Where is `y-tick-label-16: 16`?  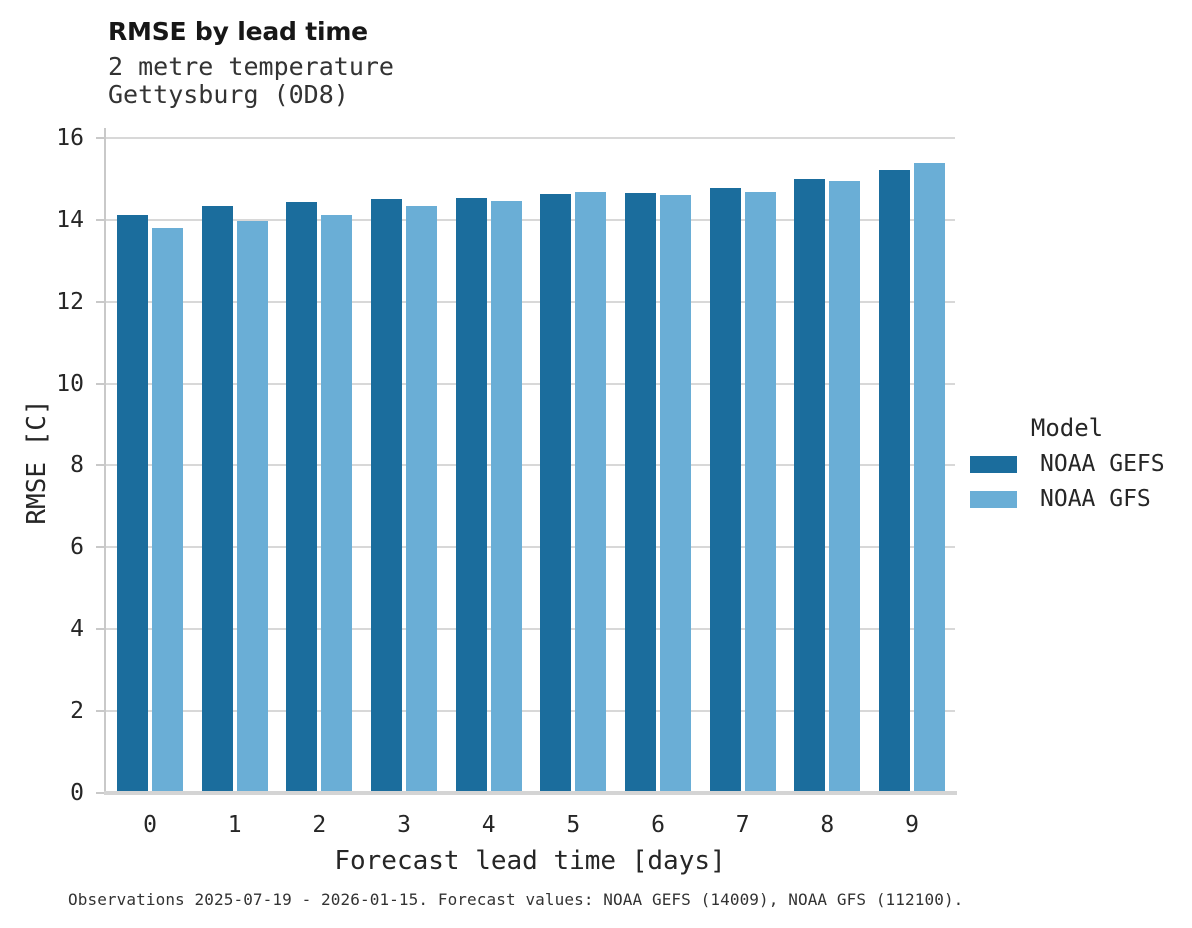 y-tick-label-16: 16 is located at coordinates (70, 137).